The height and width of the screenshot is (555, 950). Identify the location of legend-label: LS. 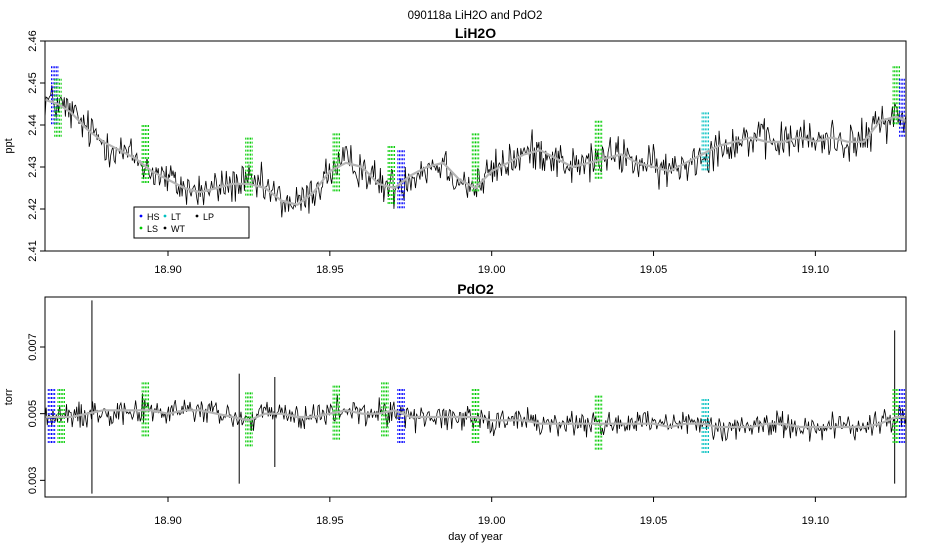
(152, 229).